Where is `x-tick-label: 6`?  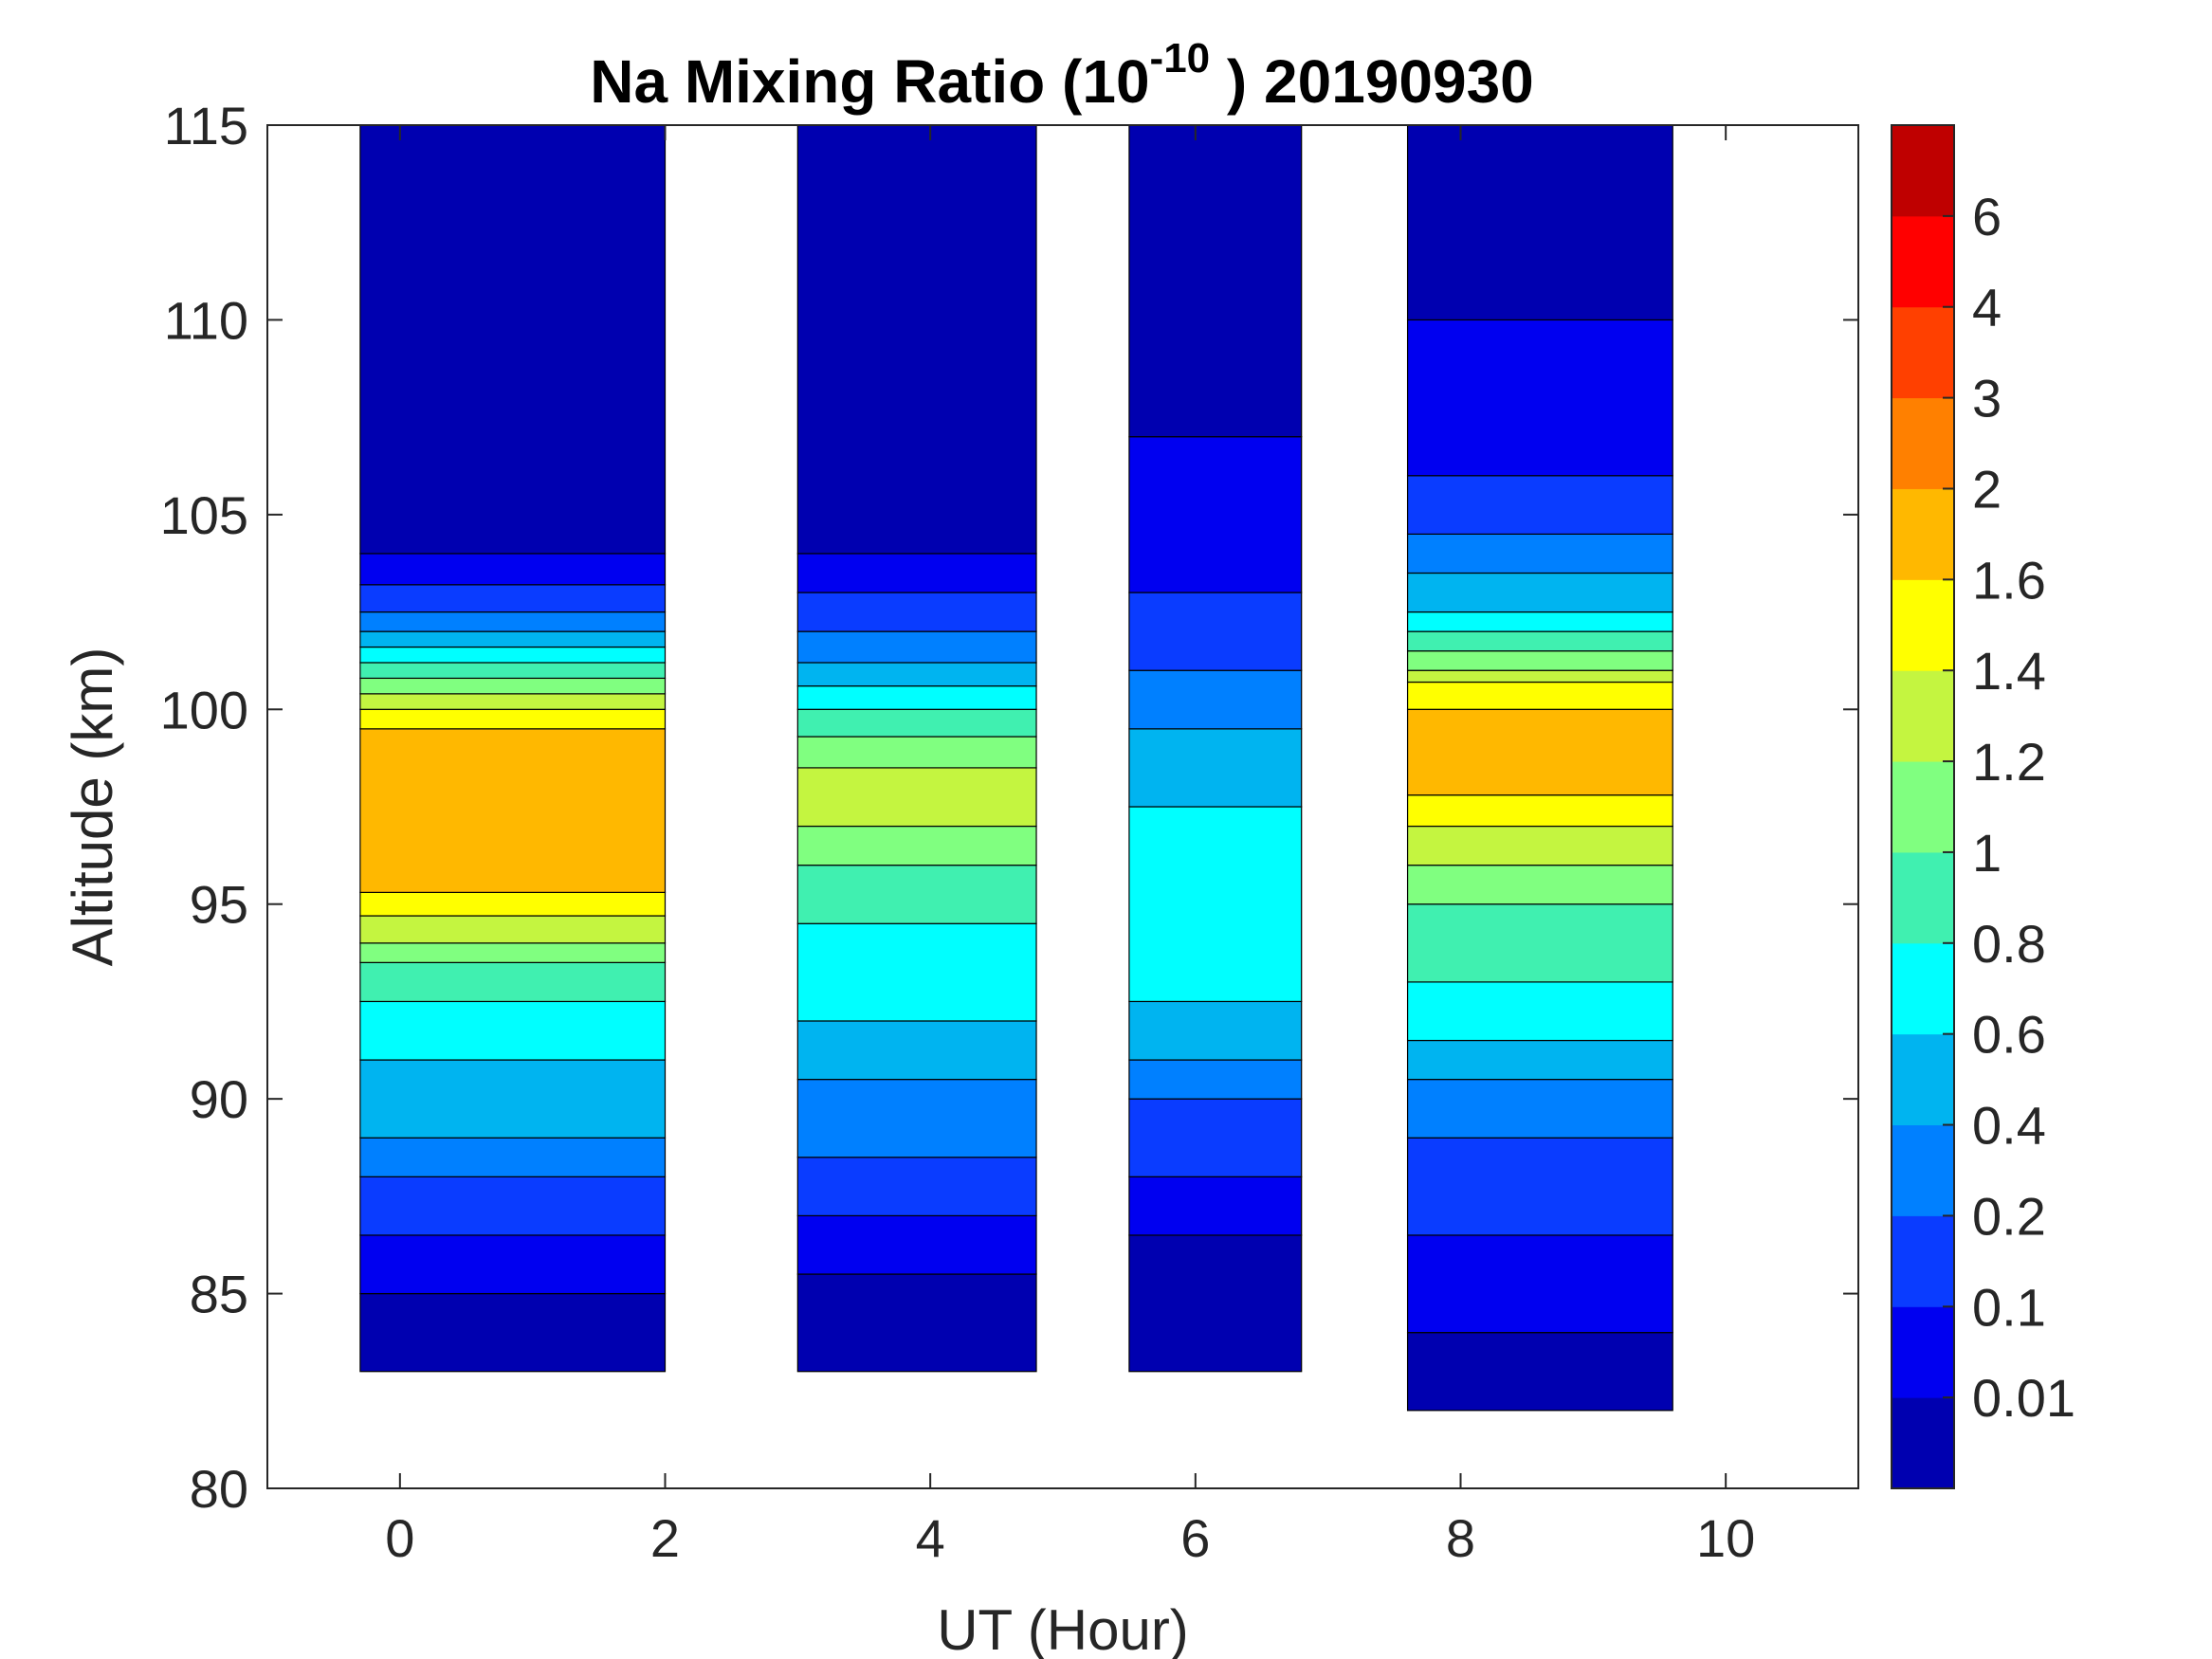 x-tick-label: 6 is located at coordinates (1195, 1538).